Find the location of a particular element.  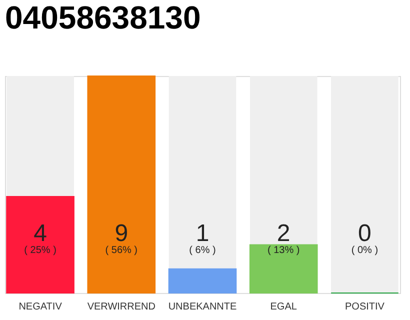

data-label: 0 ( 0% ) is located at coordinates (364, 238).